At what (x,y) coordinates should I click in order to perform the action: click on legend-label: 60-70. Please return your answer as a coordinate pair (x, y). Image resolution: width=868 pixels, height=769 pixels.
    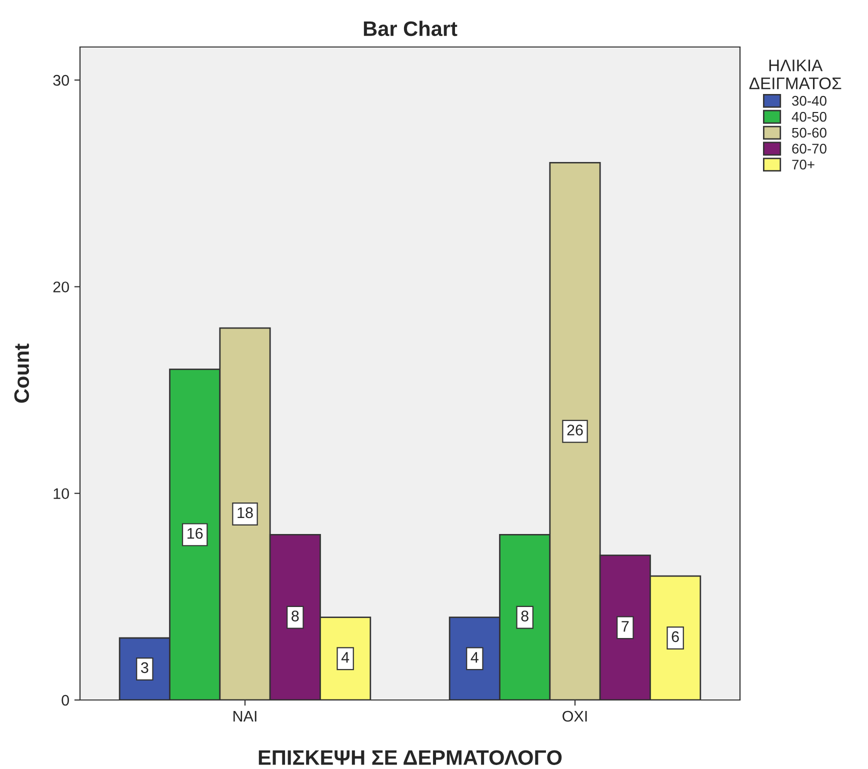
    Looking at the image, I should click on (809, 149).